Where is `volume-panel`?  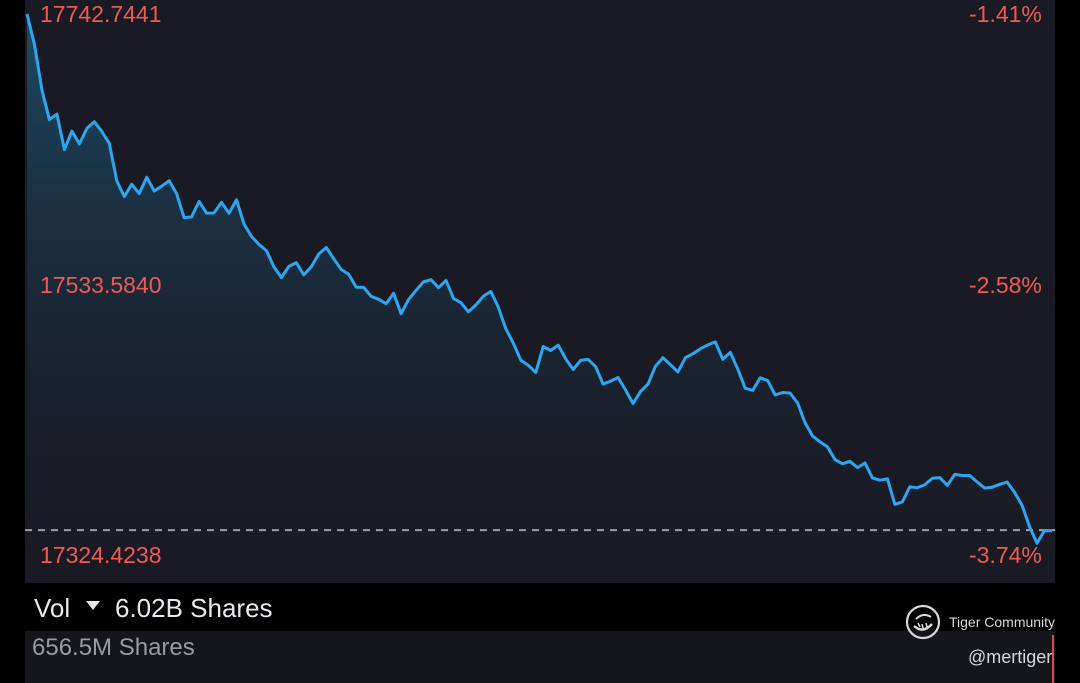
volume-panel is located at coordinates (540, 657).